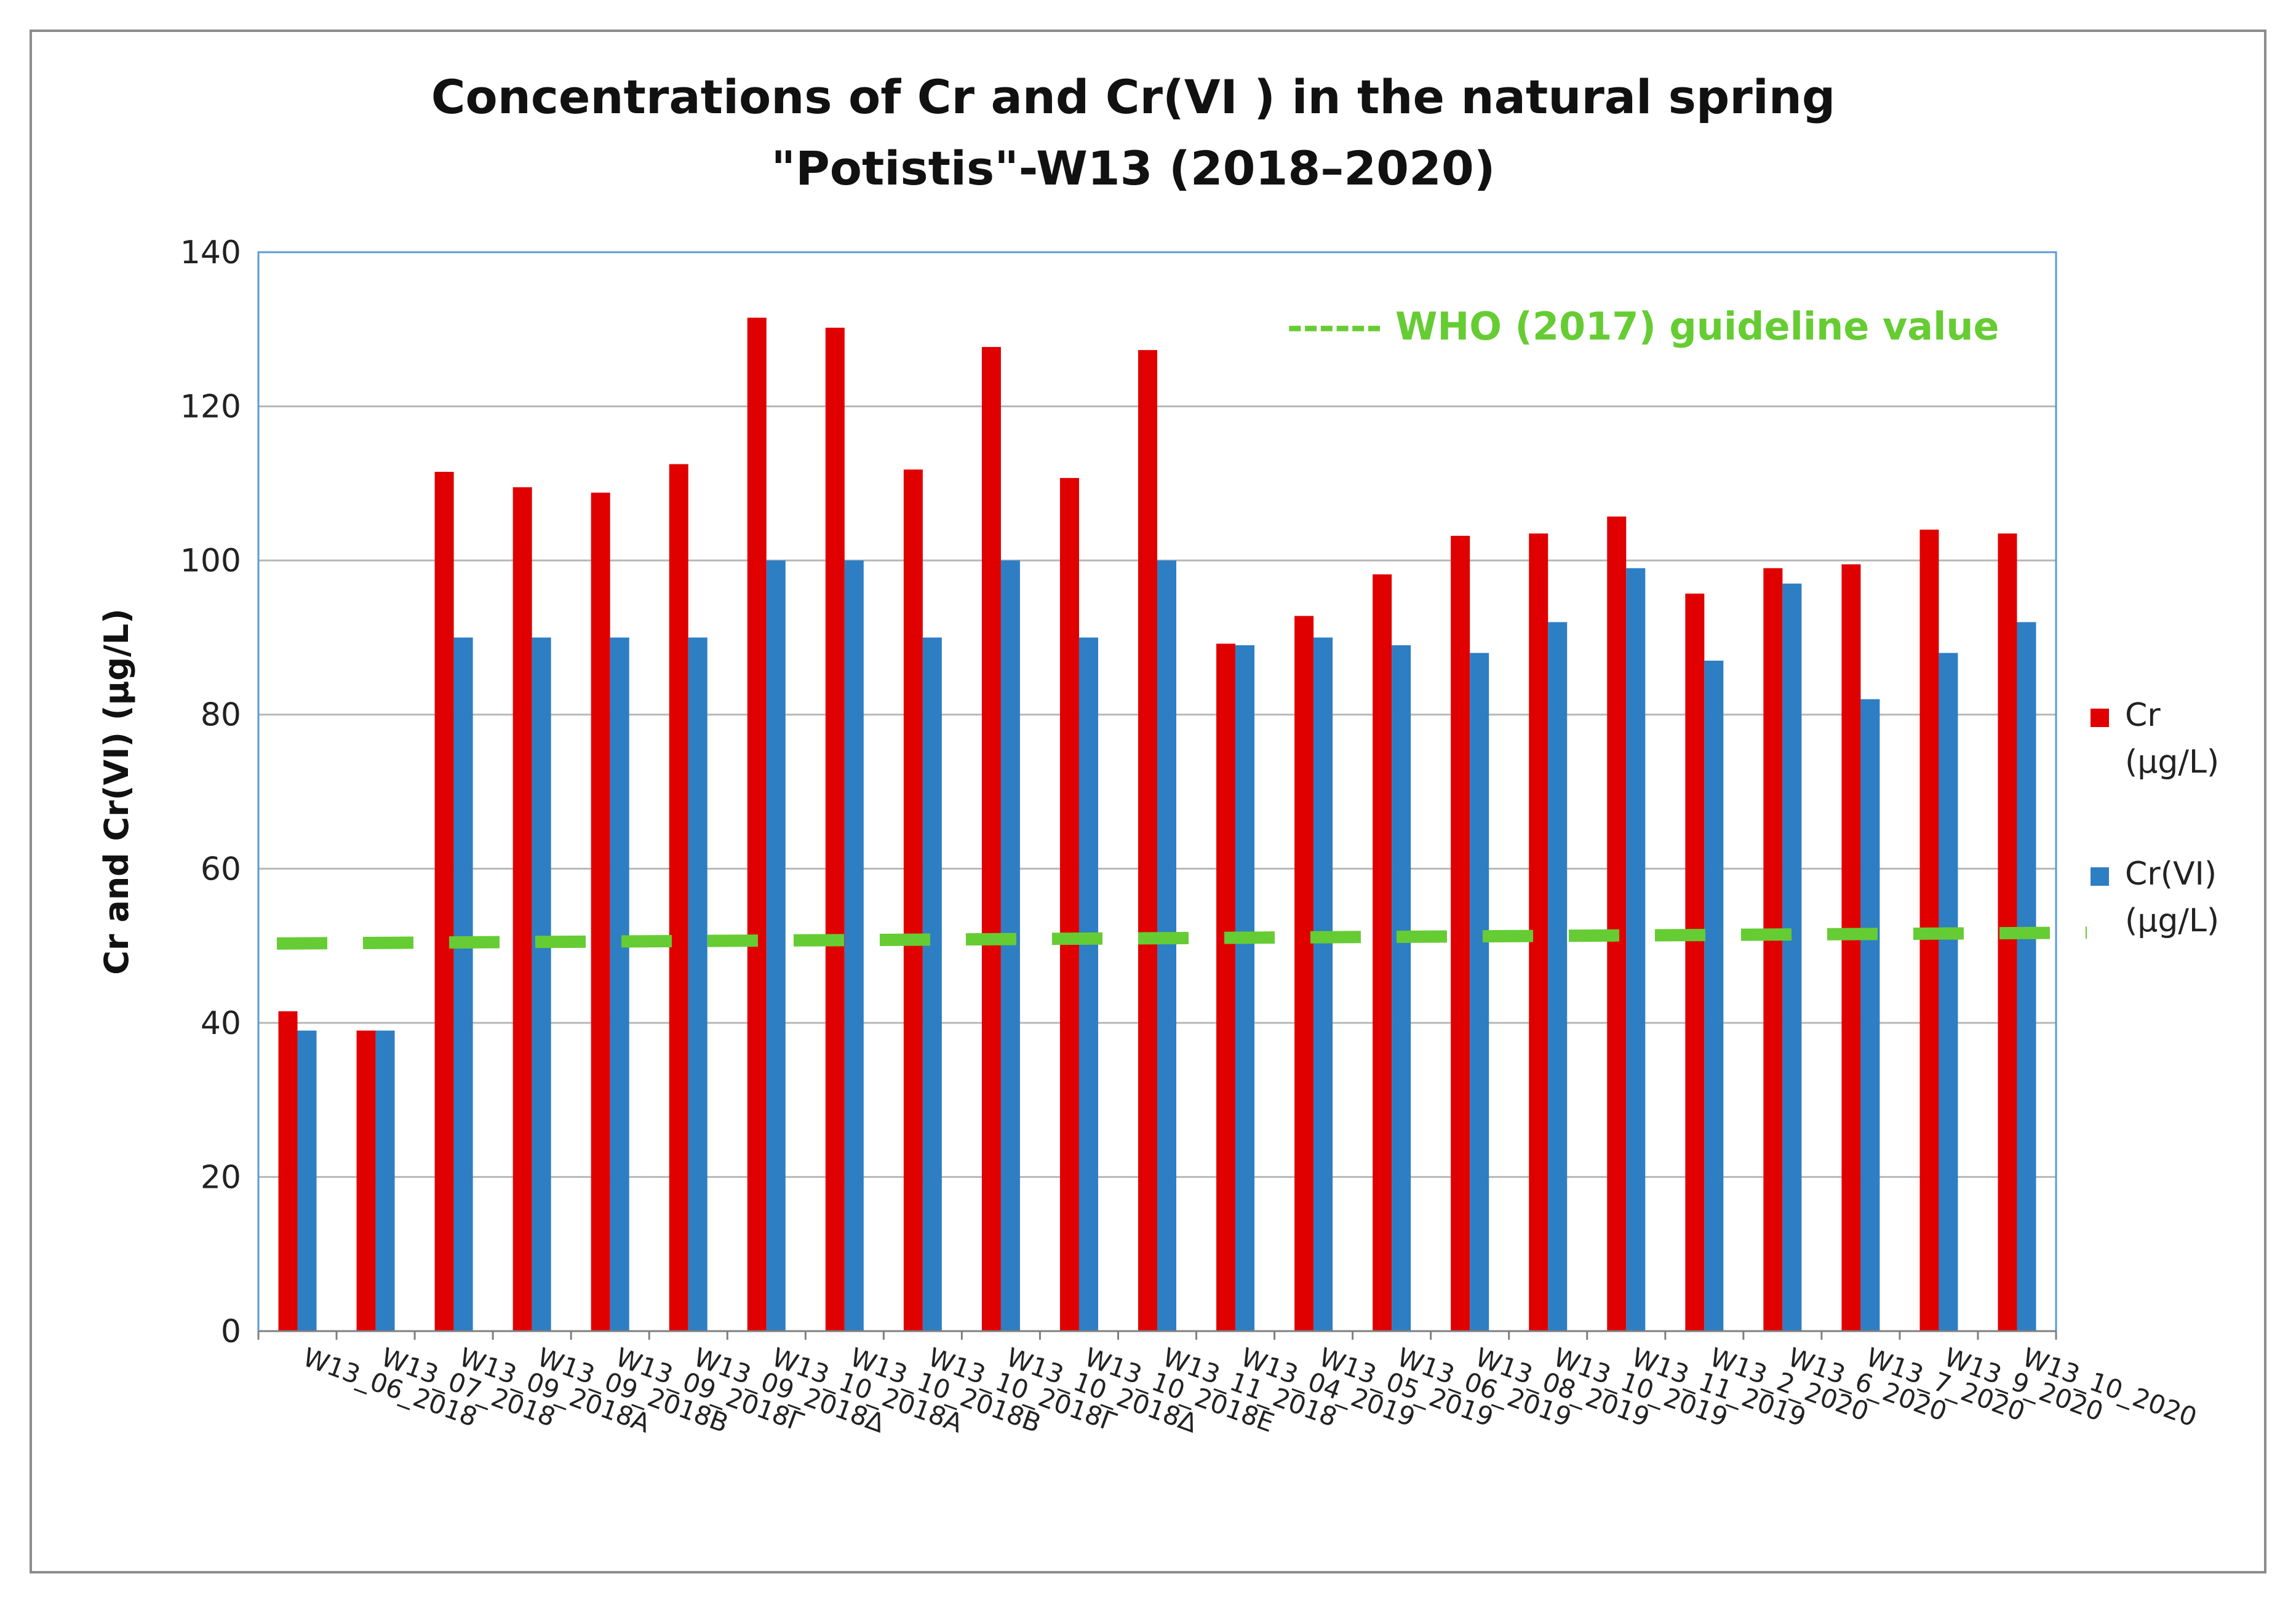  What do you see at coordinates (2172, 739) in the screenshot?
I see `legend-label-cr: Cr (µg/L)` at bounding box center [2172, 739].